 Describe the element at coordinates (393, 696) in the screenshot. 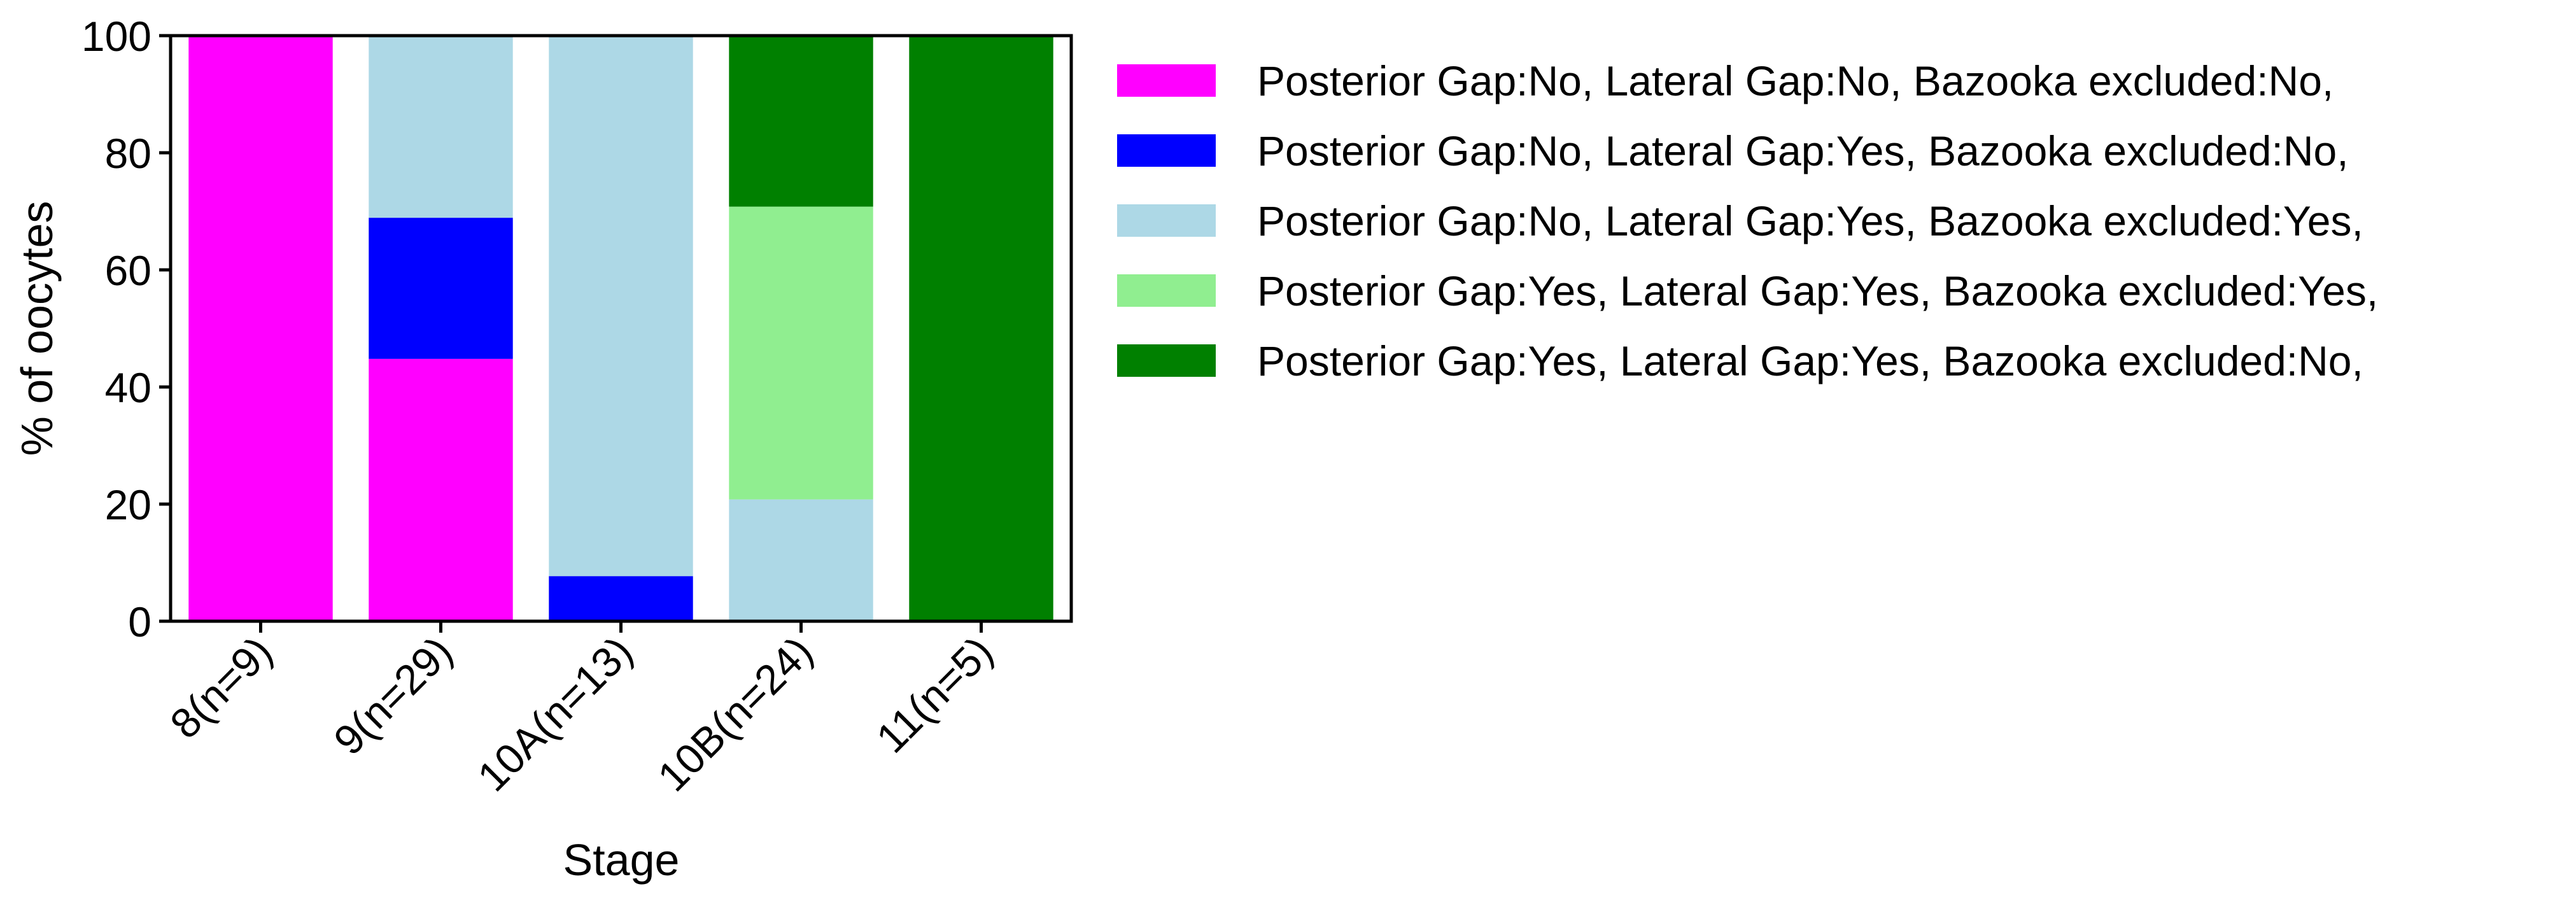

I see `x-tick-label: 9(n=29)` at that location.